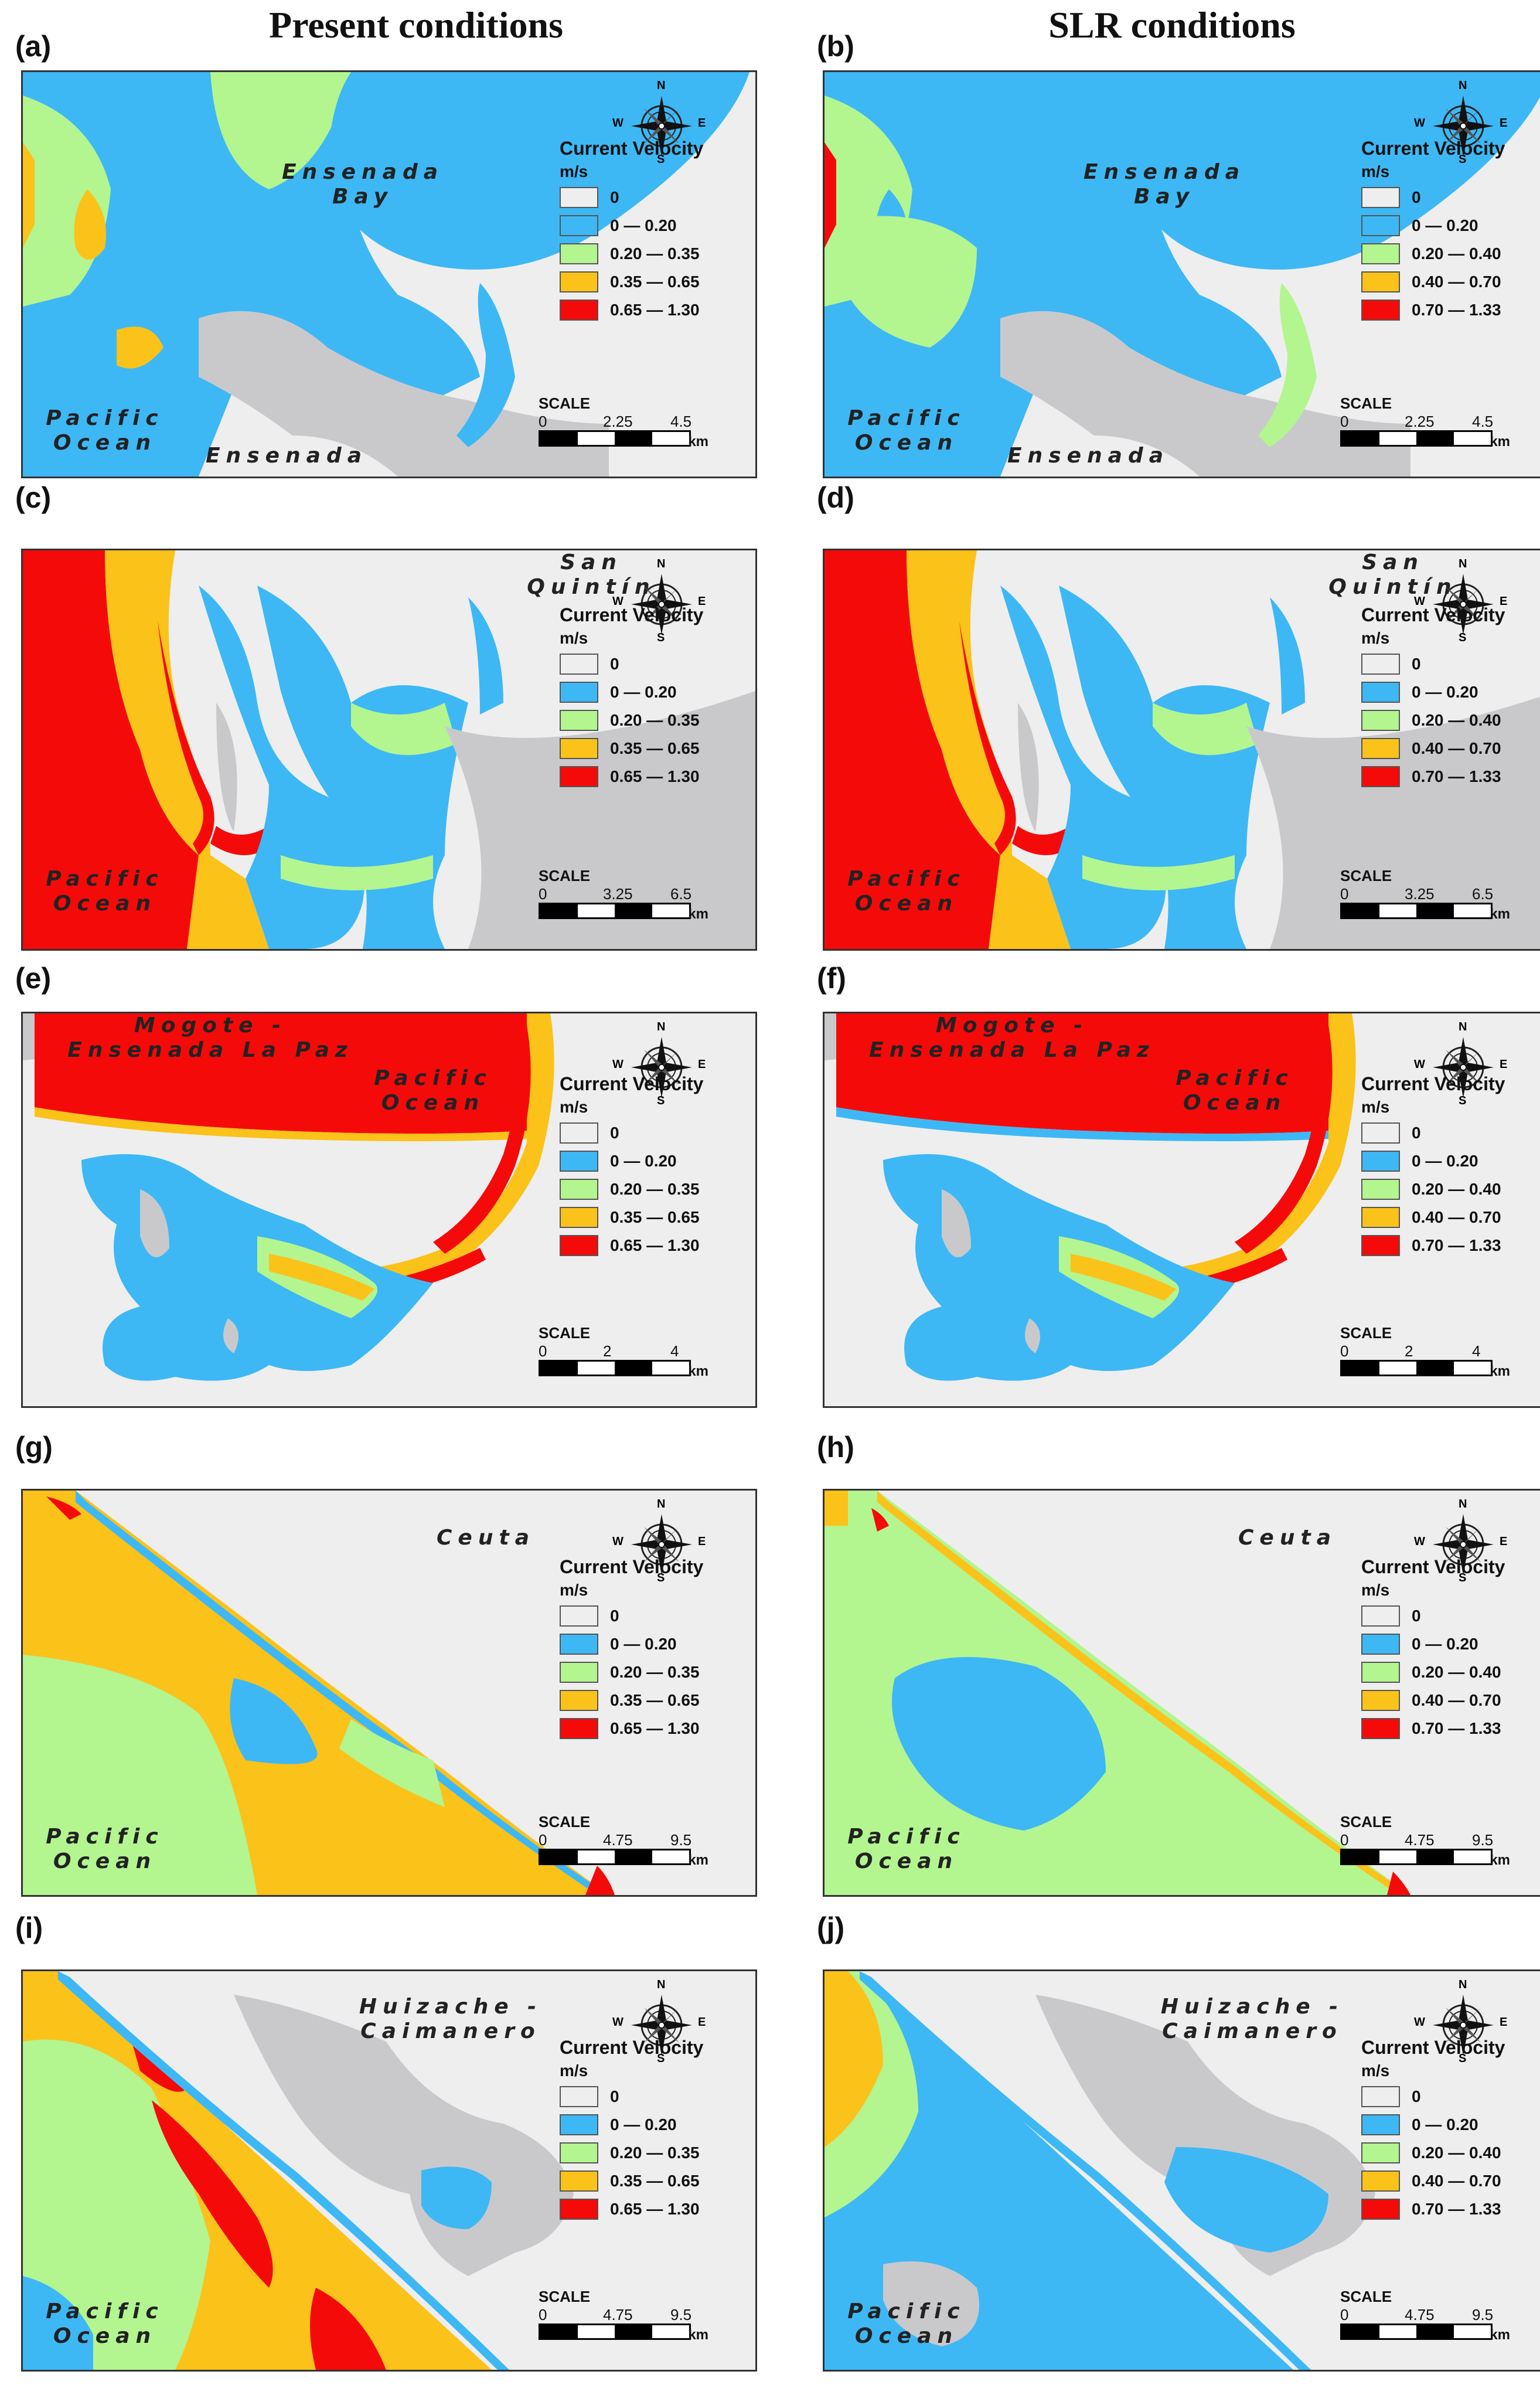 The image size is (1540, 2395). Describe the element at coordinates (33, 978) in the screenshot. I see `panel-label: (e)` at that location.